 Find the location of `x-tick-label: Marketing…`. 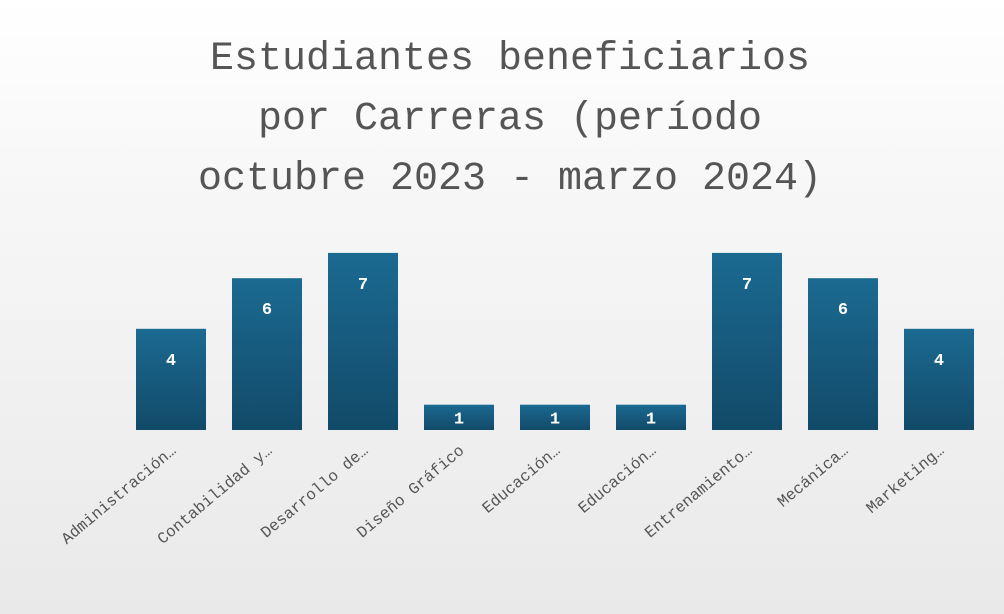

x-tick-label: Marketing… is located at coordinates (905, 480).